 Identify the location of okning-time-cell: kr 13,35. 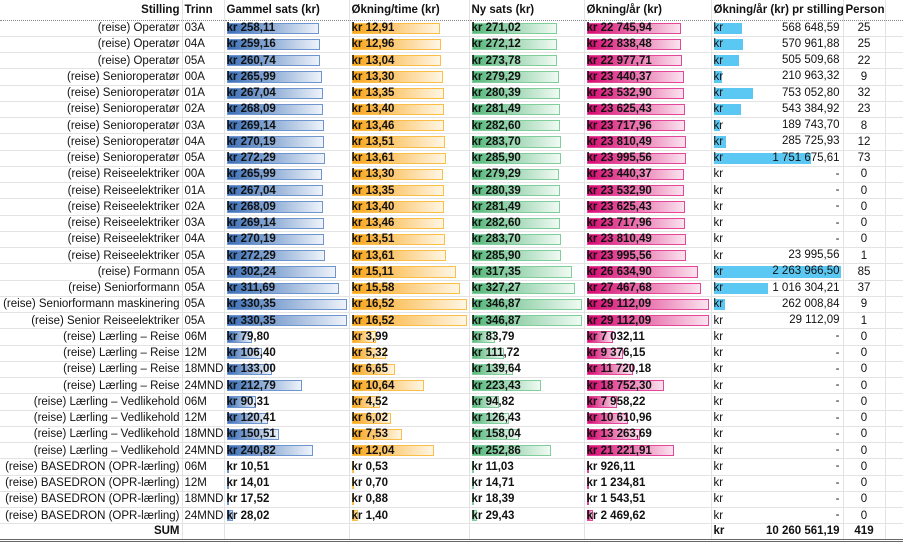
(409, 93).